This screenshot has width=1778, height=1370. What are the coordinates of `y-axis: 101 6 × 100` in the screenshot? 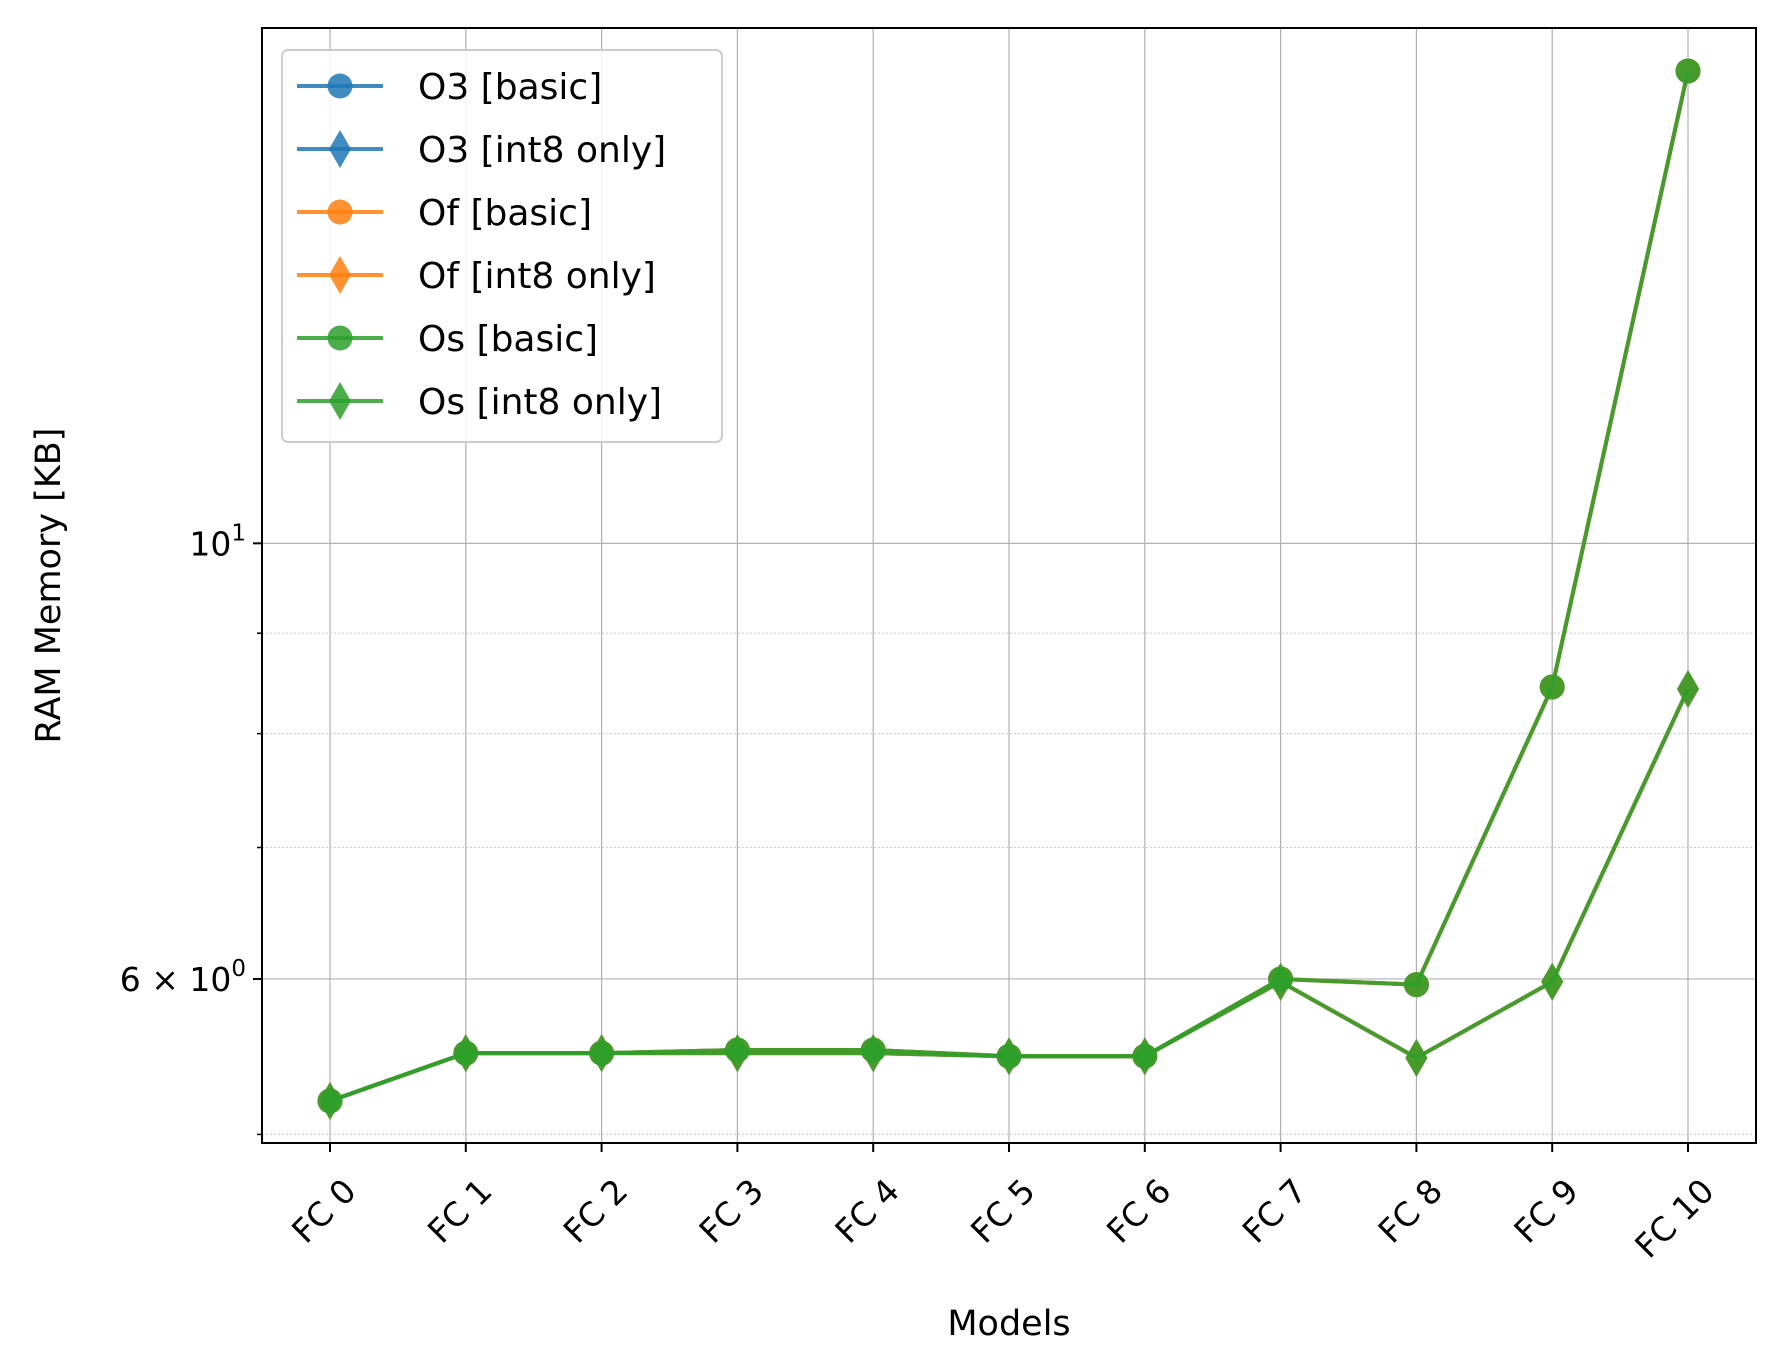 It's located at (191, 828).